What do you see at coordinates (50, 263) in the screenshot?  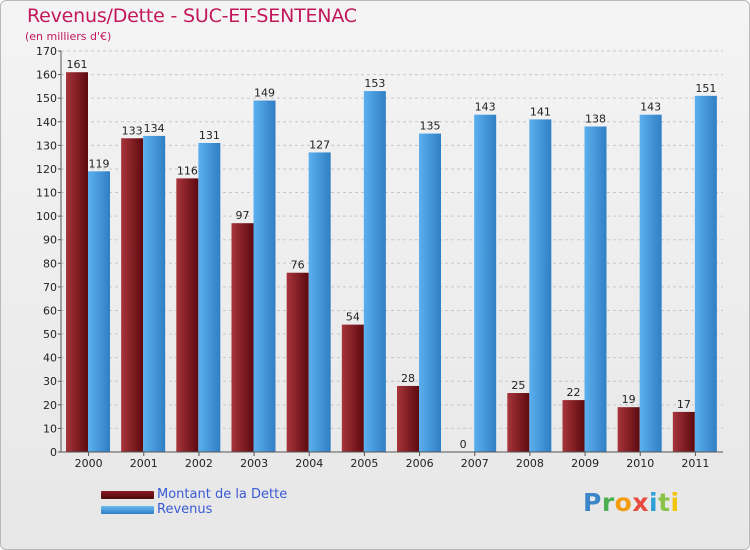 I see `y-tick-label: 80` at bounding box center [50, 263].